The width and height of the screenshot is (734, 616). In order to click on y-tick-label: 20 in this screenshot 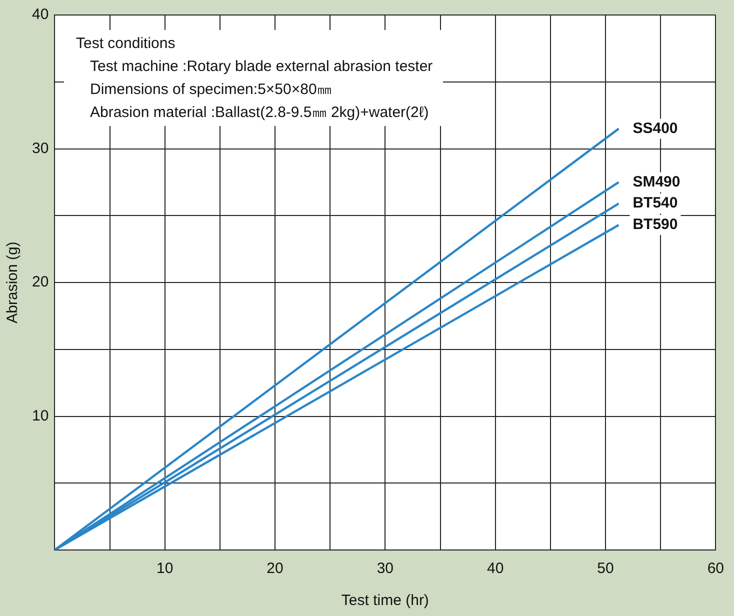, I will do `click(40, 282)`.